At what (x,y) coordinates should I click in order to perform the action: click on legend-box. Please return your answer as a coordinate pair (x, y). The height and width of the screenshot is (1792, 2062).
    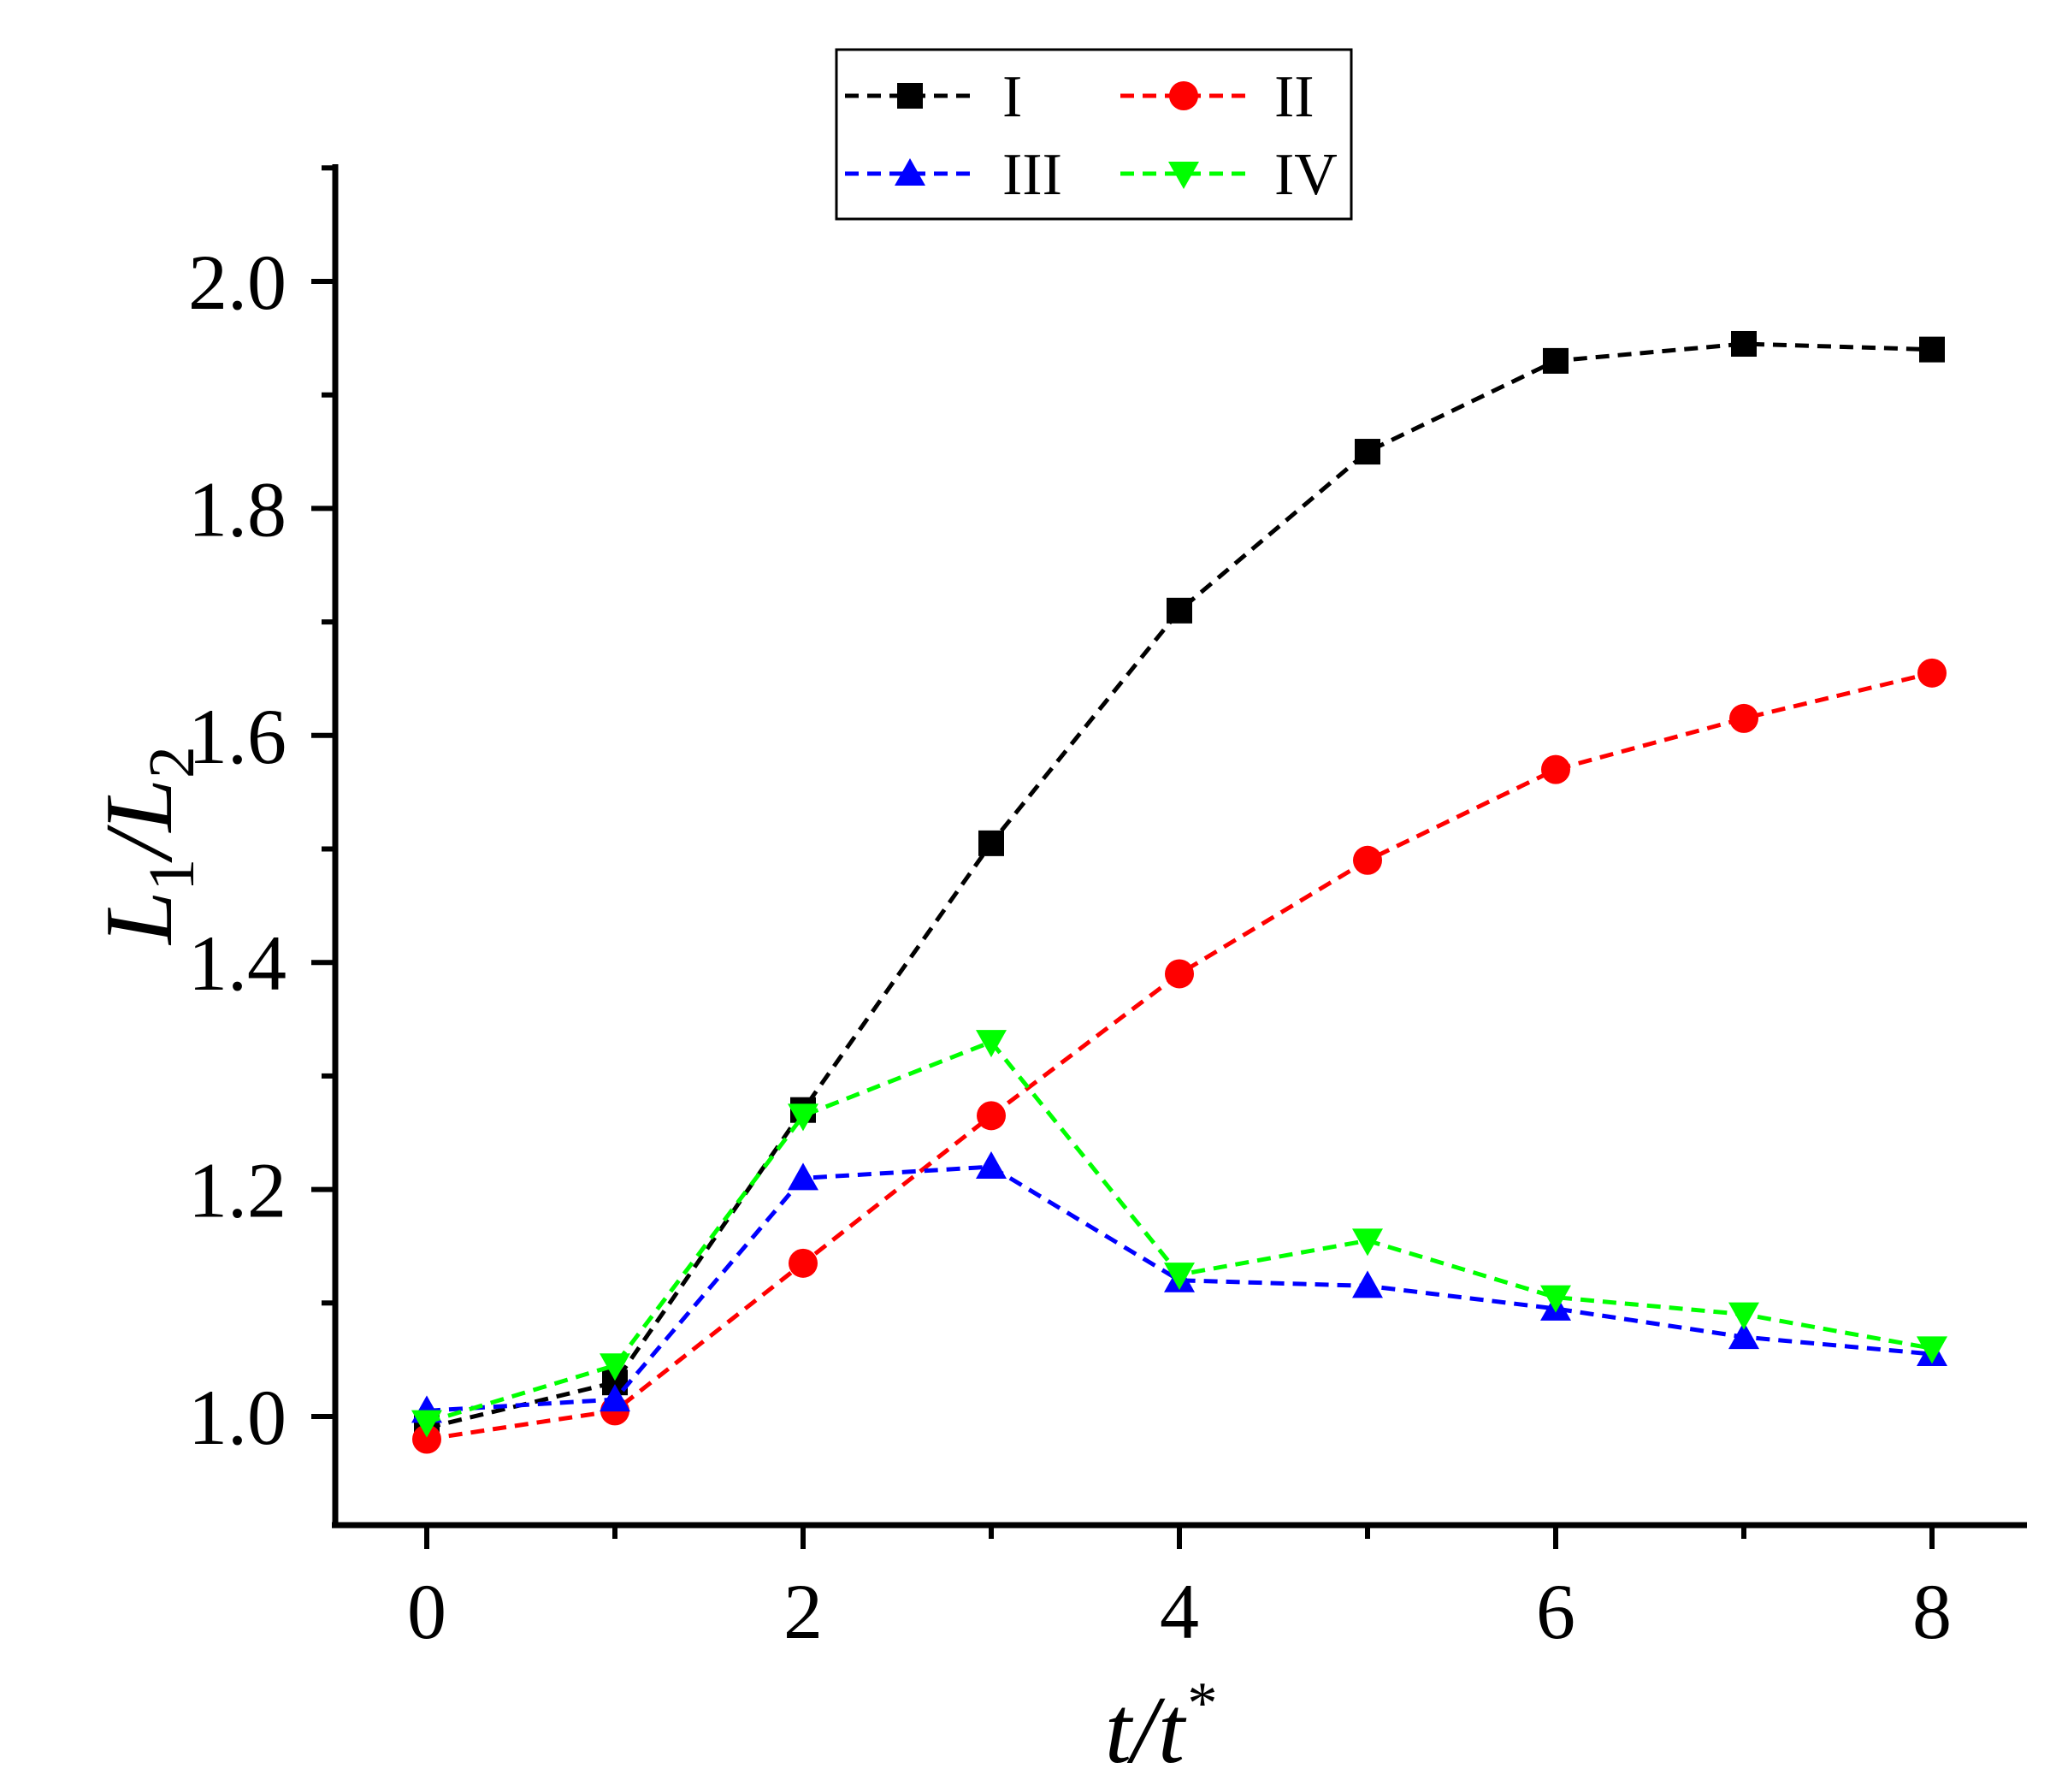
    Looking at the image, I should click on (1094, 134).